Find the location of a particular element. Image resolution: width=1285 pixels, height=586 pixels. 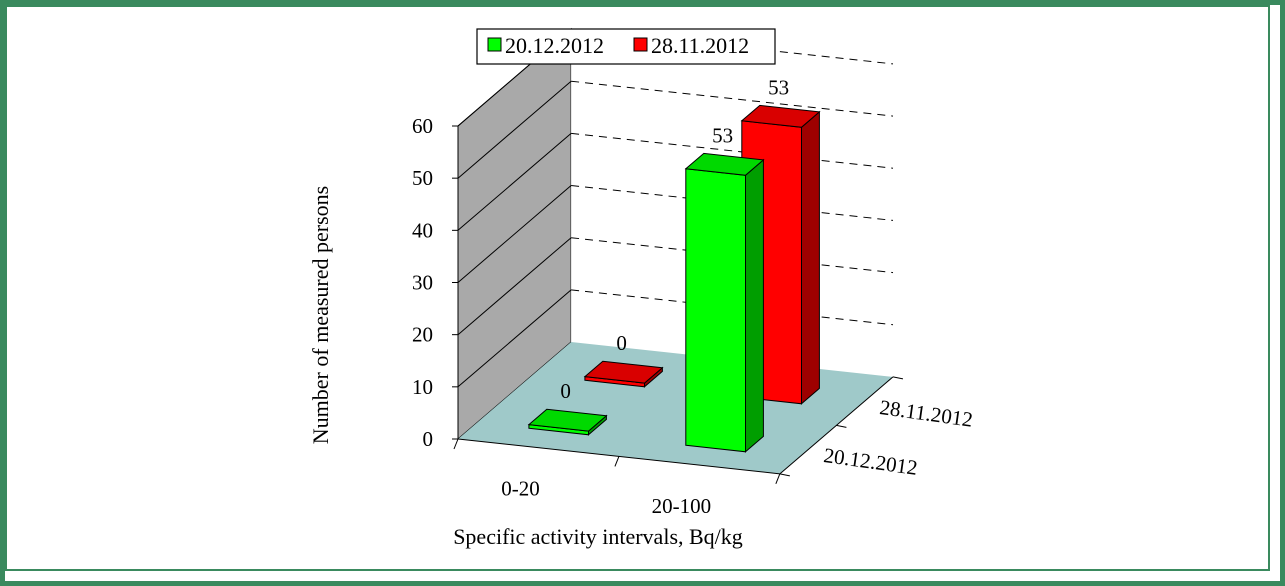

depth-tick-label: 28.11.2012 is located at coordinates (926, 413).